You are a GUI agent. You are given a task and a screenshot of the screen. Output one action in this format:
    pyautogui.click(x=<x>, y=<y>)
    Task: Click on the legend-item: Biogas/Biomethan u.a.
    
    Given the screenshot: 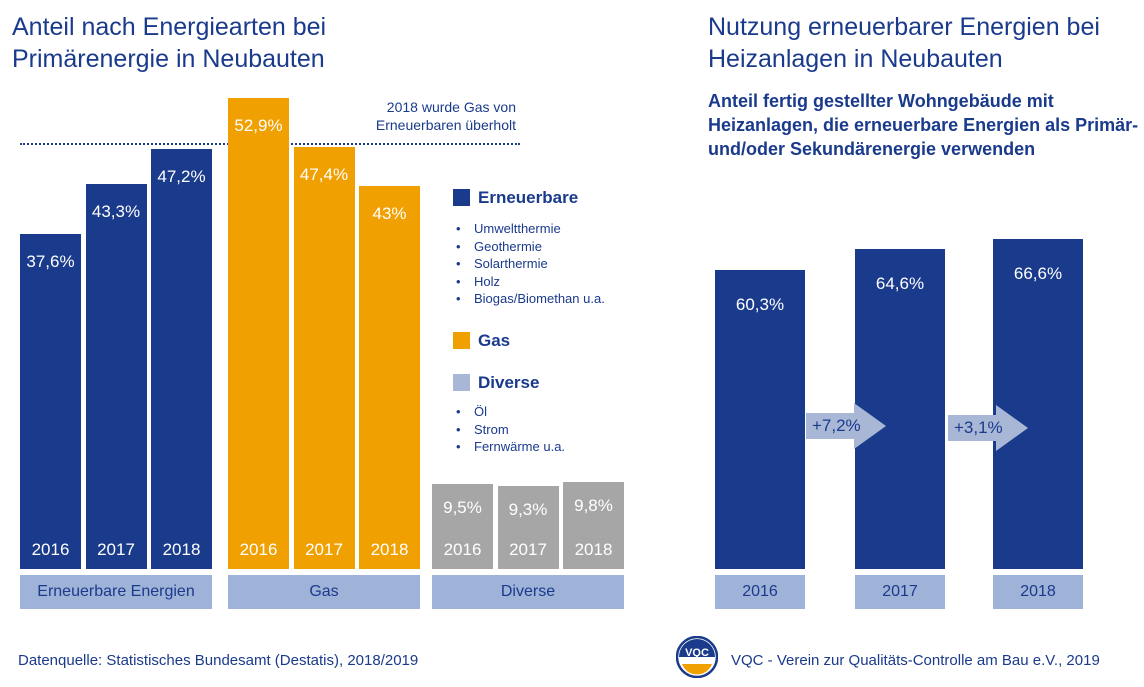 What is the action you would take?
    pyautogui.click(x=530, y=299)
    